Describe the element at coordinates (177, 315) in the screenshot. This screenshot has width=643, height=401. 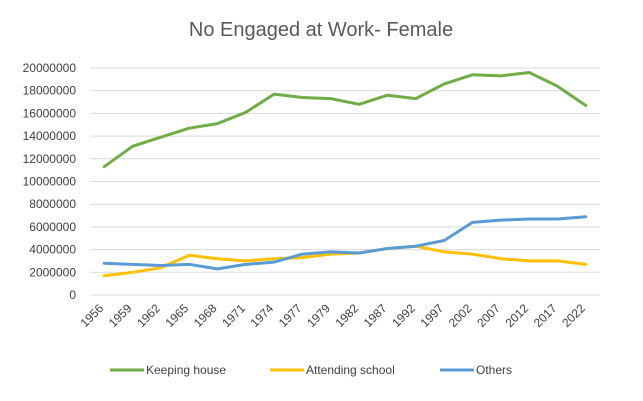
I see `x-tick-label: 1965` at that location.